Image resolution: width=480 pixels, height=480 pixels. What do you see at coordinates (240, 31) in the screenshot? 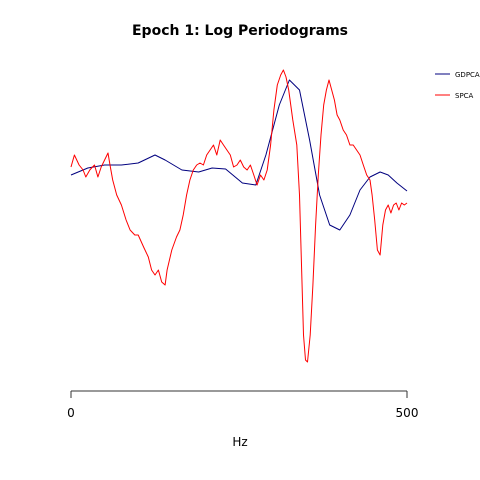
I see `chart-title: Epoch 1: Log Periodograms` at bounding box center [240, 31].